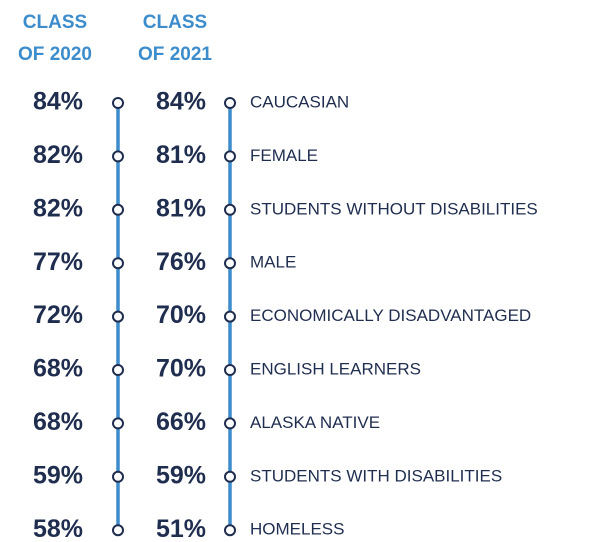 The image size is (600, 542). What do you see at coordinates (335, 368) in the screenshot?
I see `row-label: ENGLISH LEARNERS` at bounding box center [335, 368].